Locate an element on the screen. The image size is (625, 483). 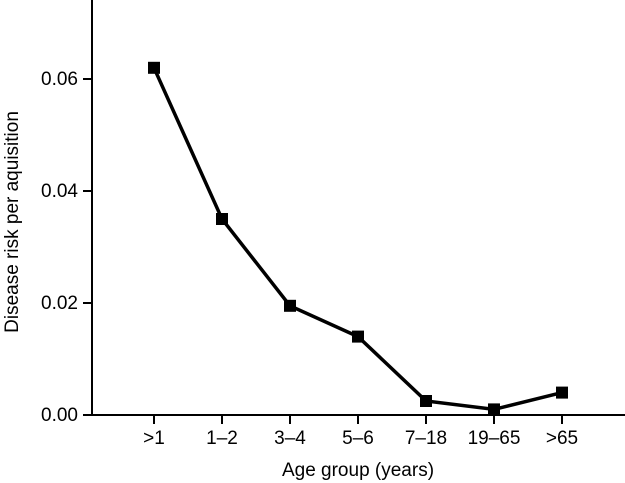
x-tick-label: 19–65 is located at coordinates (494, 438).